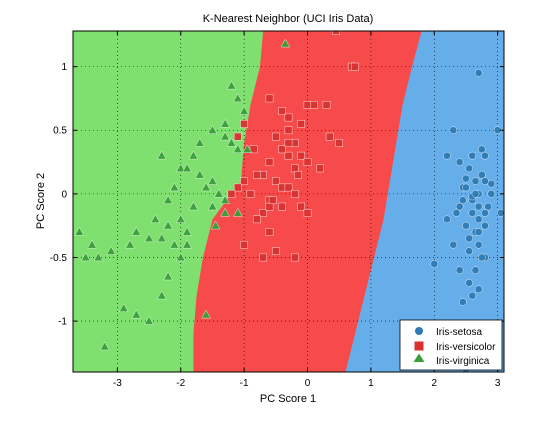 Image resolution: width=560 pixels, height=424 pixels. I want to click on y-tick-label: 0.5, so click(60, 131).